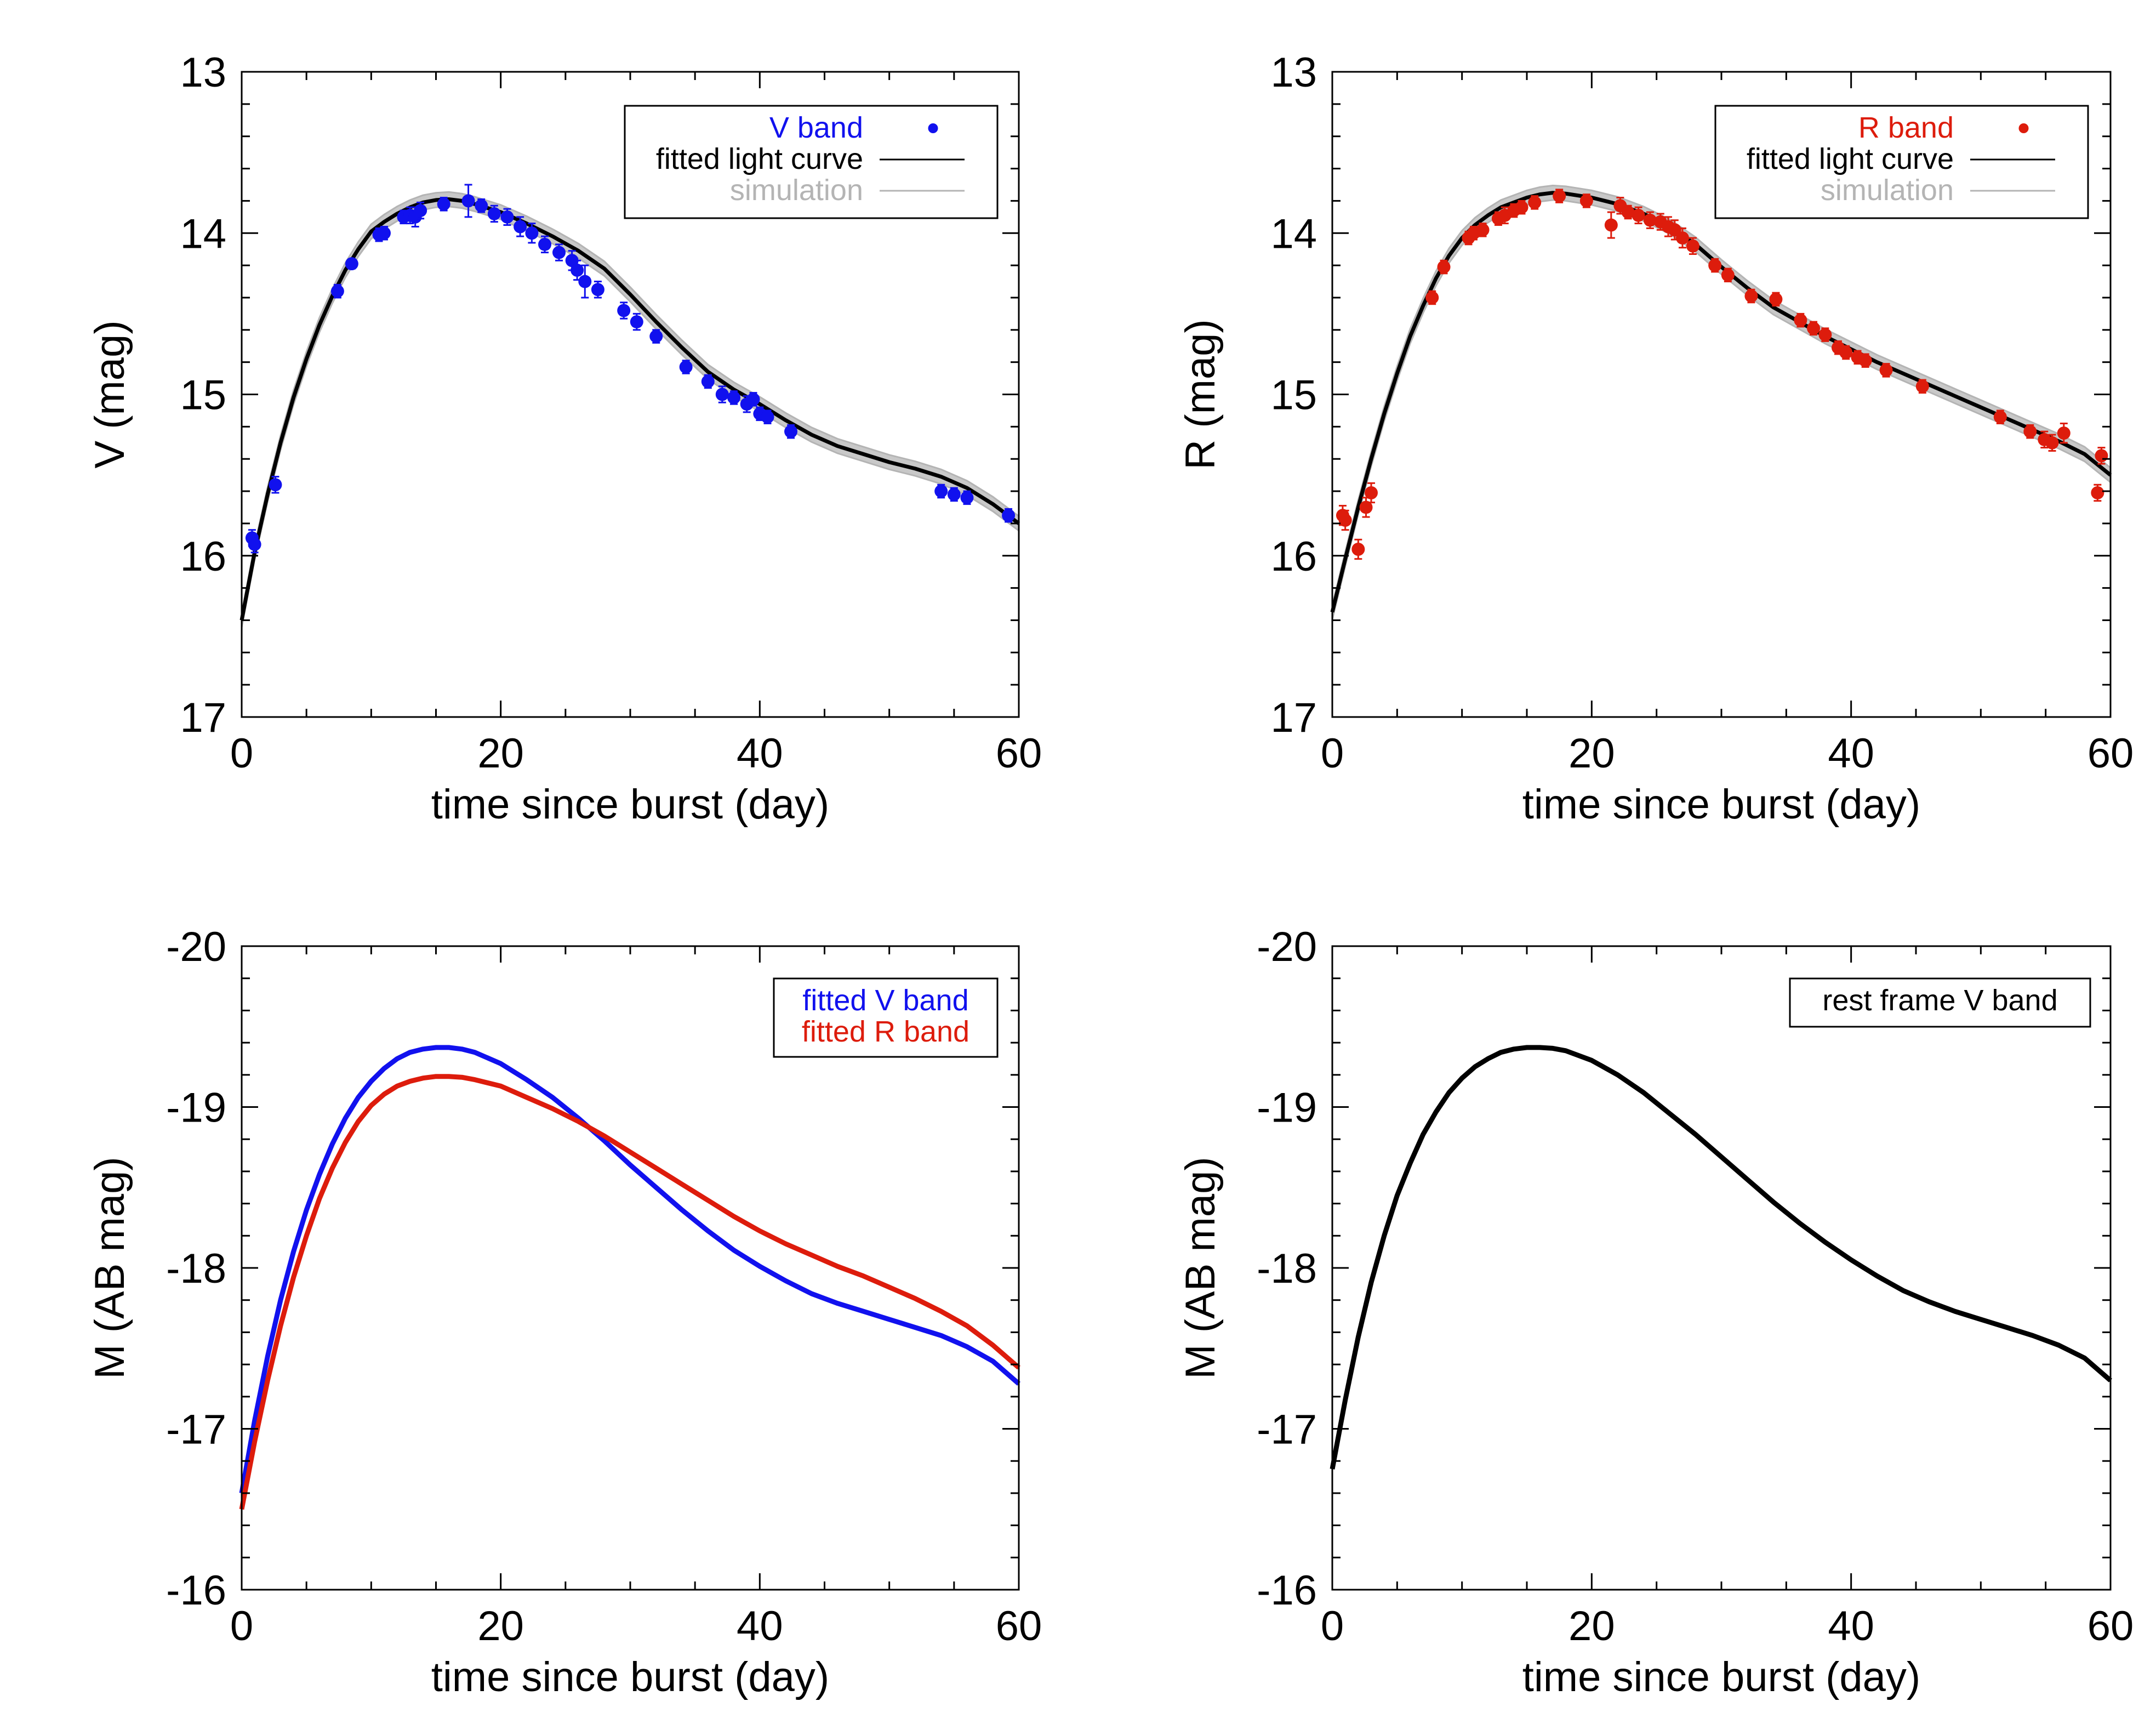 This screenshot has height=1724, width=2156. I want to click on x-tick-label: 60, so click(1019, 1626).